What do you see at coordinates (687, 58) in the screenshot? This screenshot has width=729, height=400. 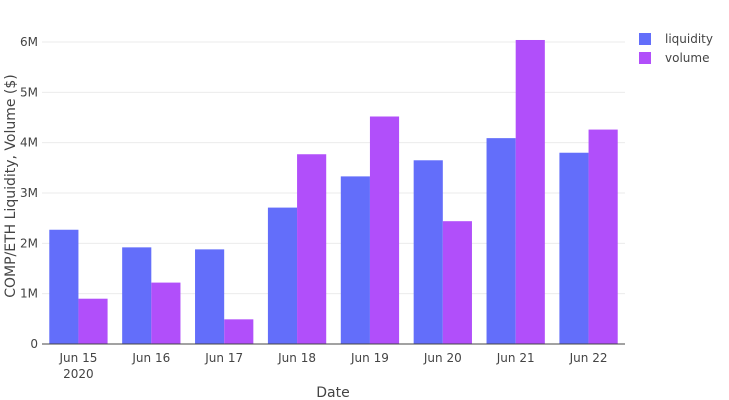 I see `legend-label-volume: volume` at bounding box center [687, 58].